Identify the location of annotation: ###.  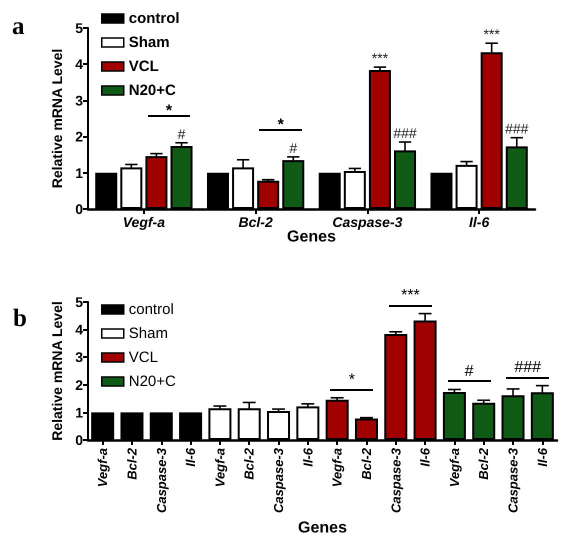
(528, 367).